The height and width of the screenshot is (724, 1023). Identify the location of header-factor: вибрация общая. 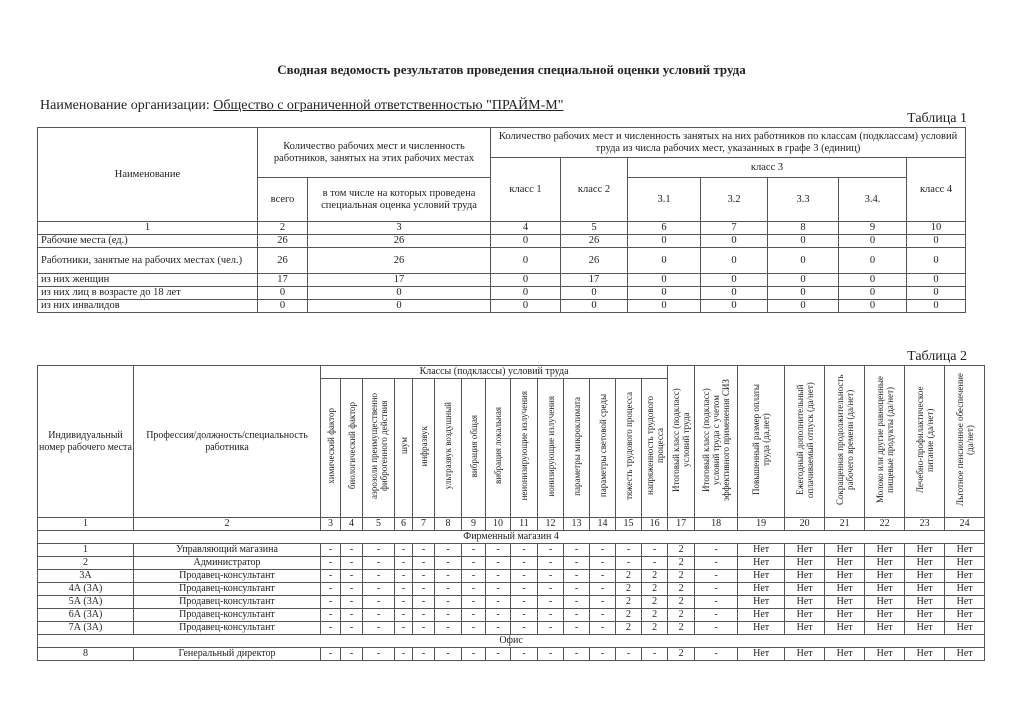
(473, 448).